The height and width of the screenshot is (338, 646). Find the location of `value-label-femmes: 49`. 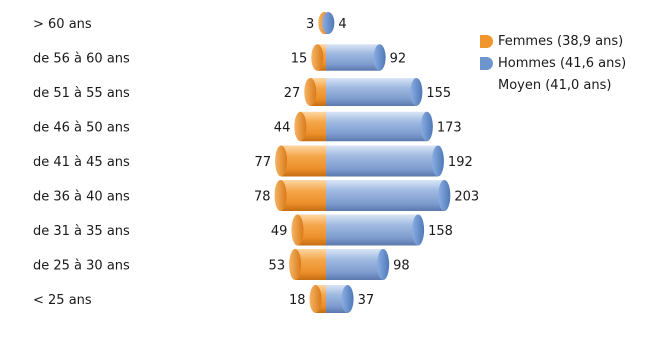

value-label-femmes: 49 is located at coordinates (279, 231).